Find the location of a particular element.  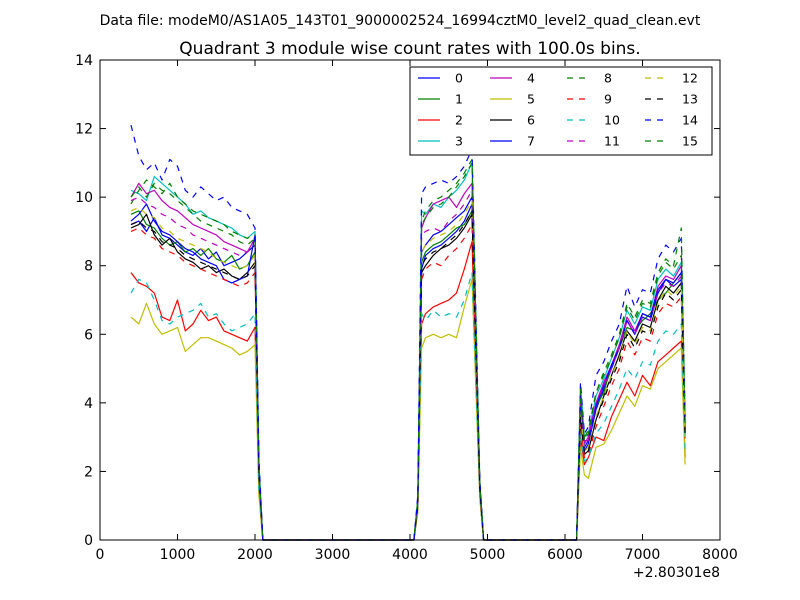

x-tick-label: 5000 is located at coordinates (488, 555).